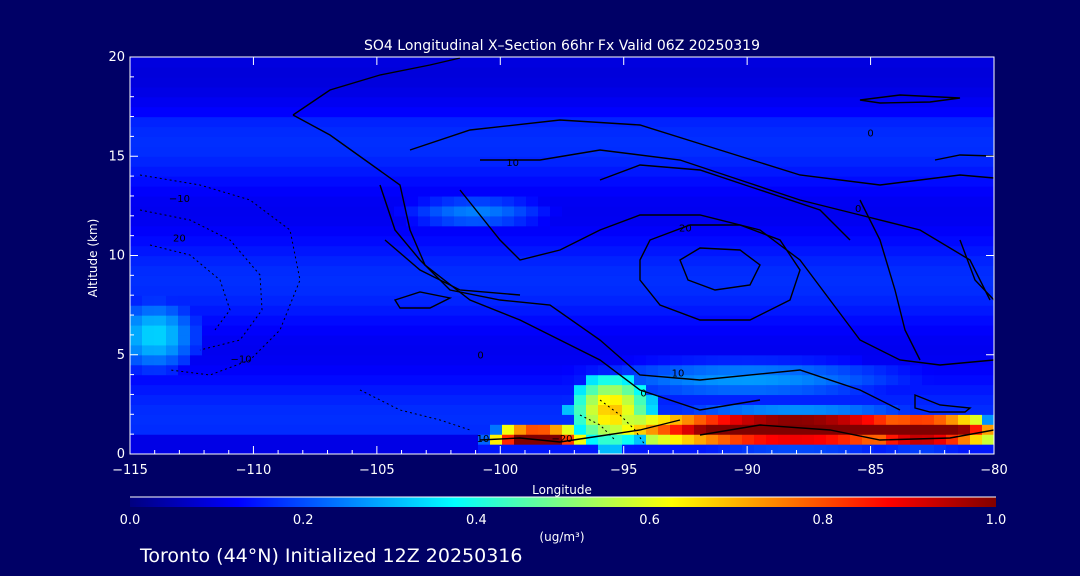 The image size is (1080, 576). What do you see at coordinates (725, 202) in the screenshot?
I see `contour-line` at bounding box center [725, 202].